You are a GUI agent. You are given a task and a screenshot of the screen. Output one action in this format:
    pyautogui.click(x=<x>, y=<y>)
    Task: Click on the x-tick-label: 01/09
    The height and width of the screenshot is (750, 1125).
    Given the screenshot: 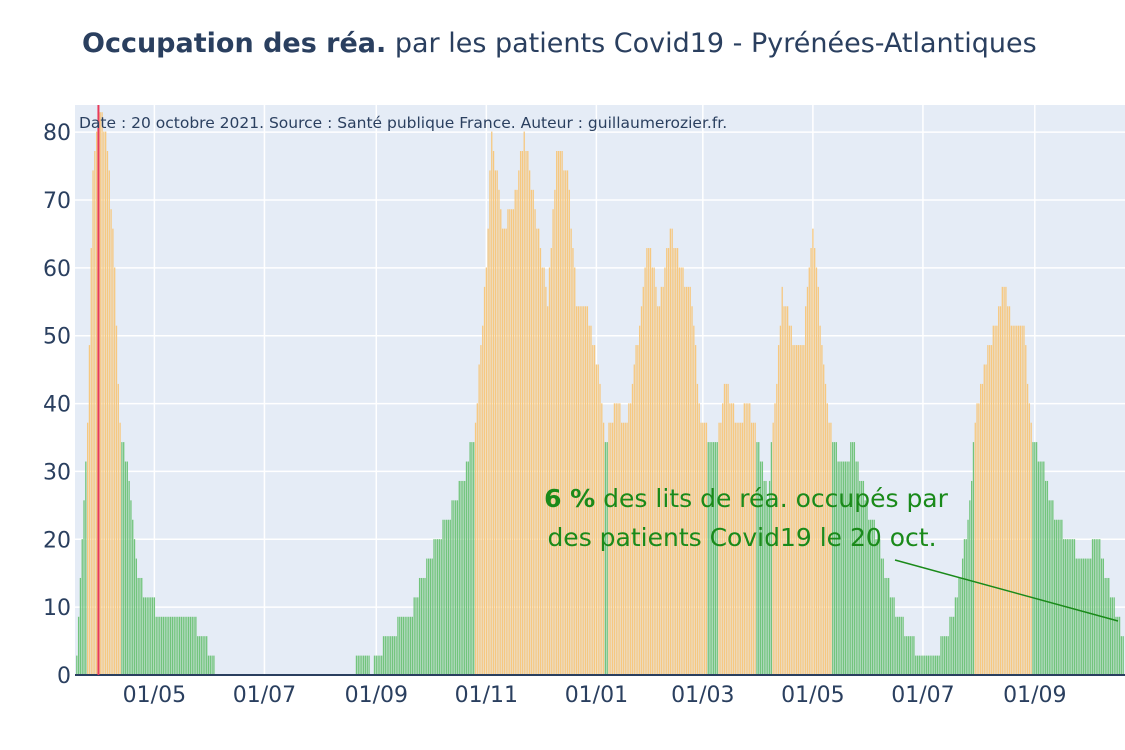 What is the action you would take?
    pyautogui.click(x=376, y=695)
    